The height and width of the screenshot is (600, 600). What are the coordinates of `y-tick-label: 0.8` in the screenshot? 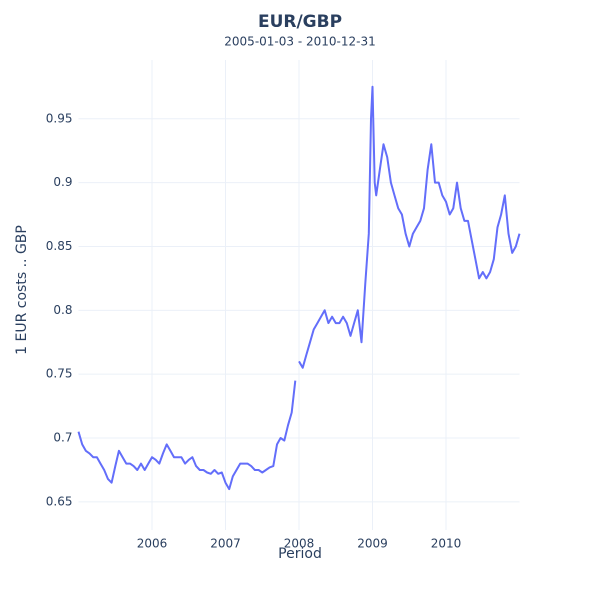 It's located at (62, 310).